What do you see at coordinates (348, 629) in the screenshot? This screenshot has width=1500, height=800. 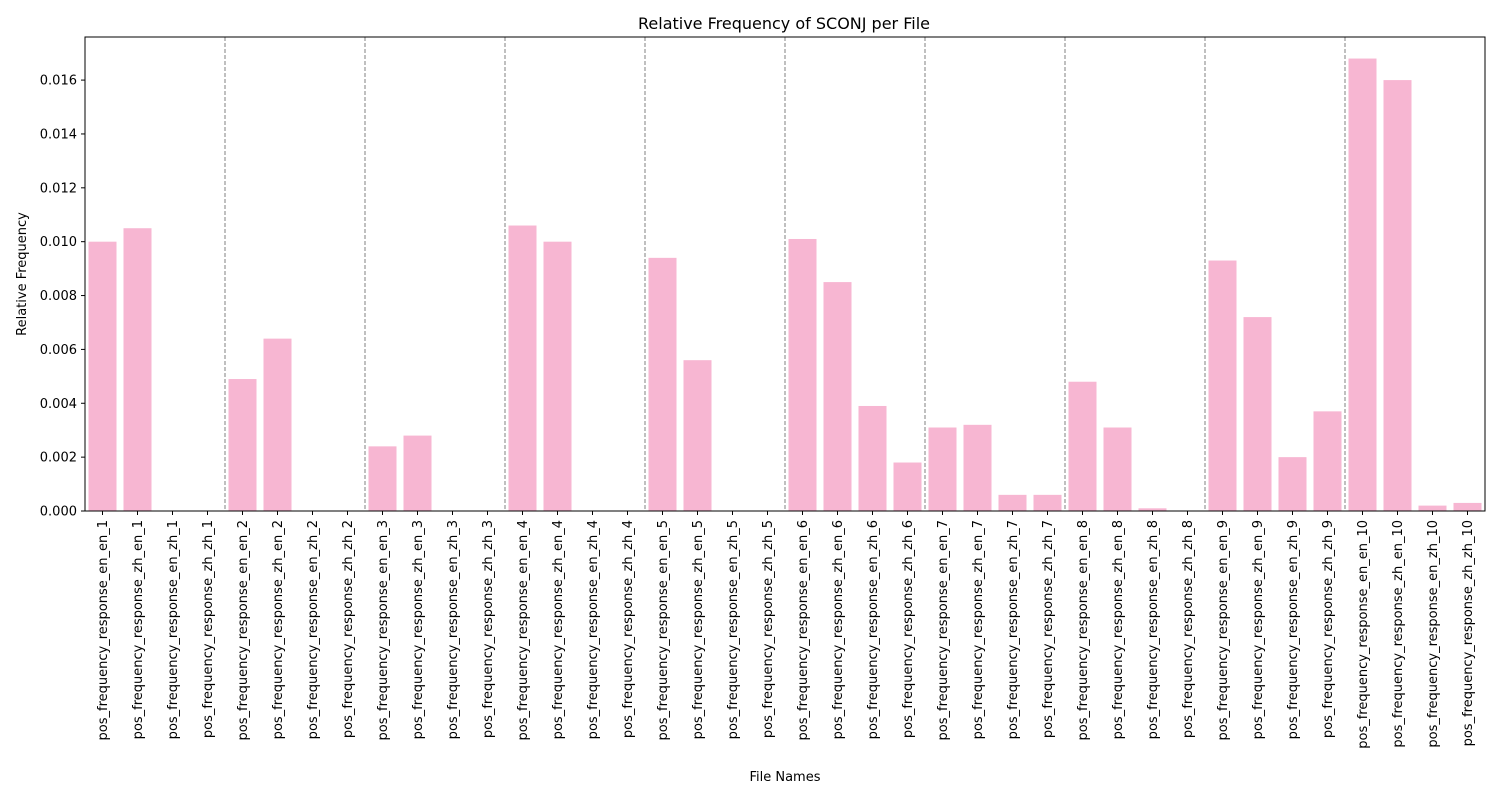 I see `x-tick-label: pos_frequency_response_zh_zh_2` at bounding box center [348, 629].